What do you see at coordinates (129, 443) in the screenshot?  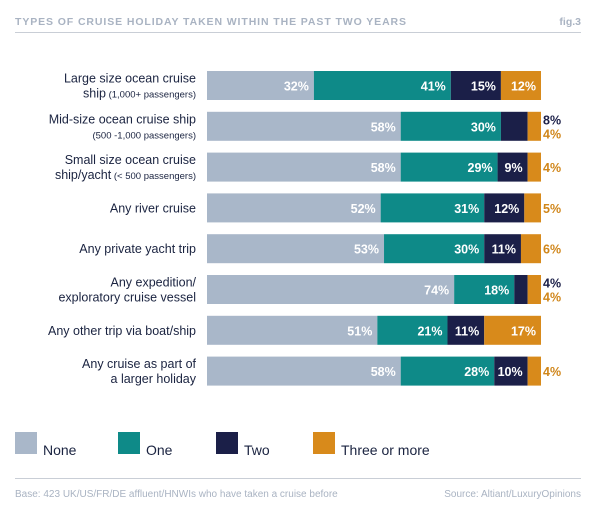 I see `legend-swatch-one` at bounding box center [129, 443].